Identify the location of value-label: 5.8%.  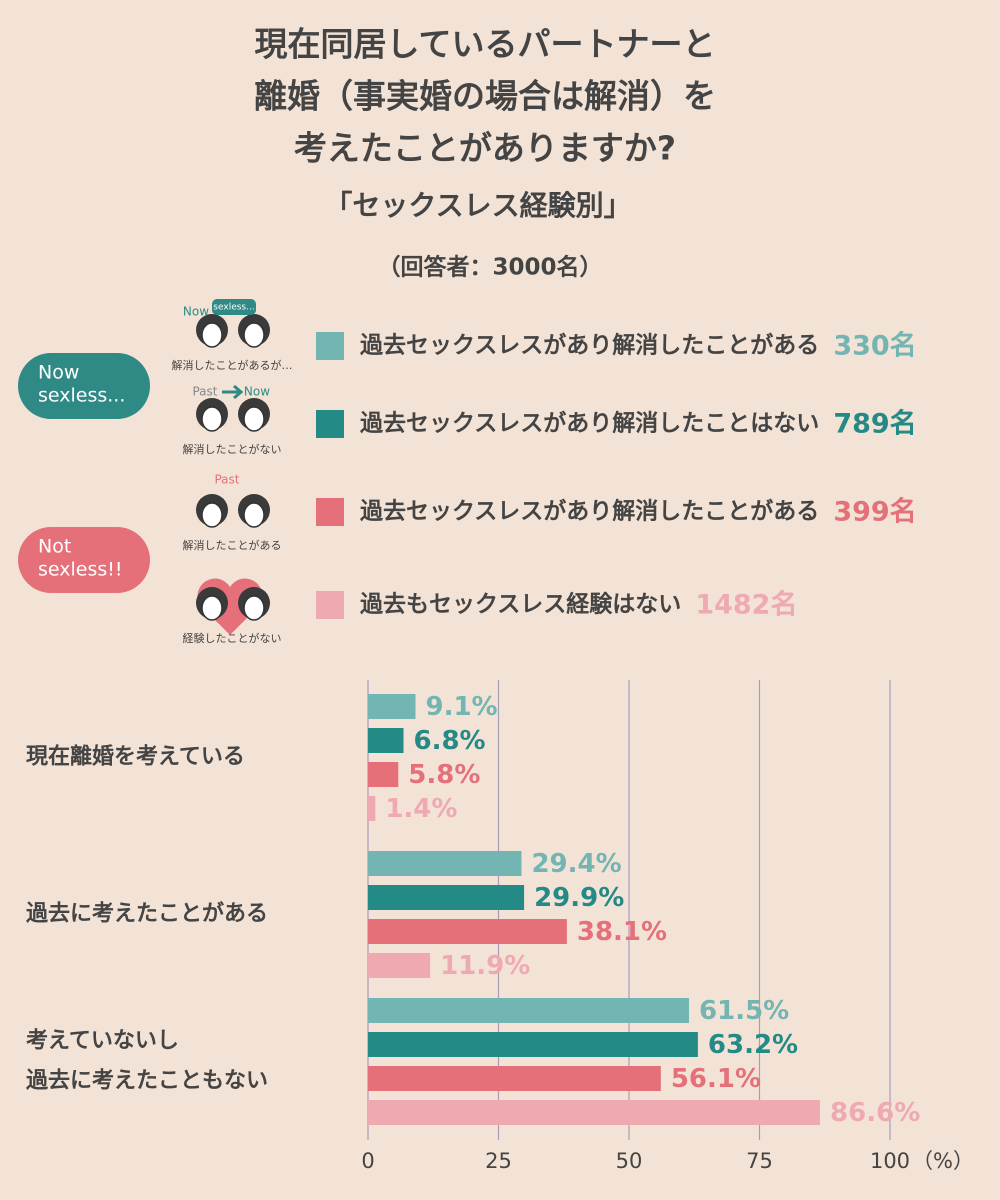
(444, 775).